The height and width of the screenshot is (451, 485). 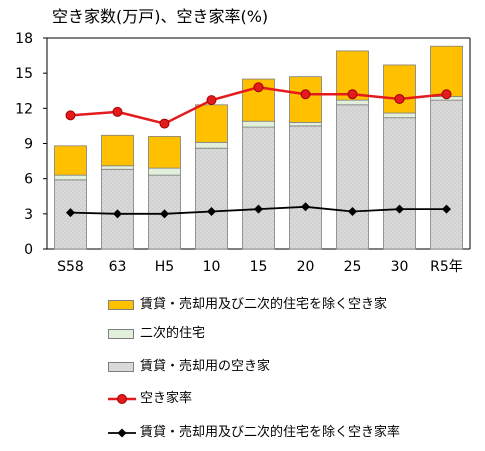 I want to click on x-tick-label: 10, so click(x=212, y=267).